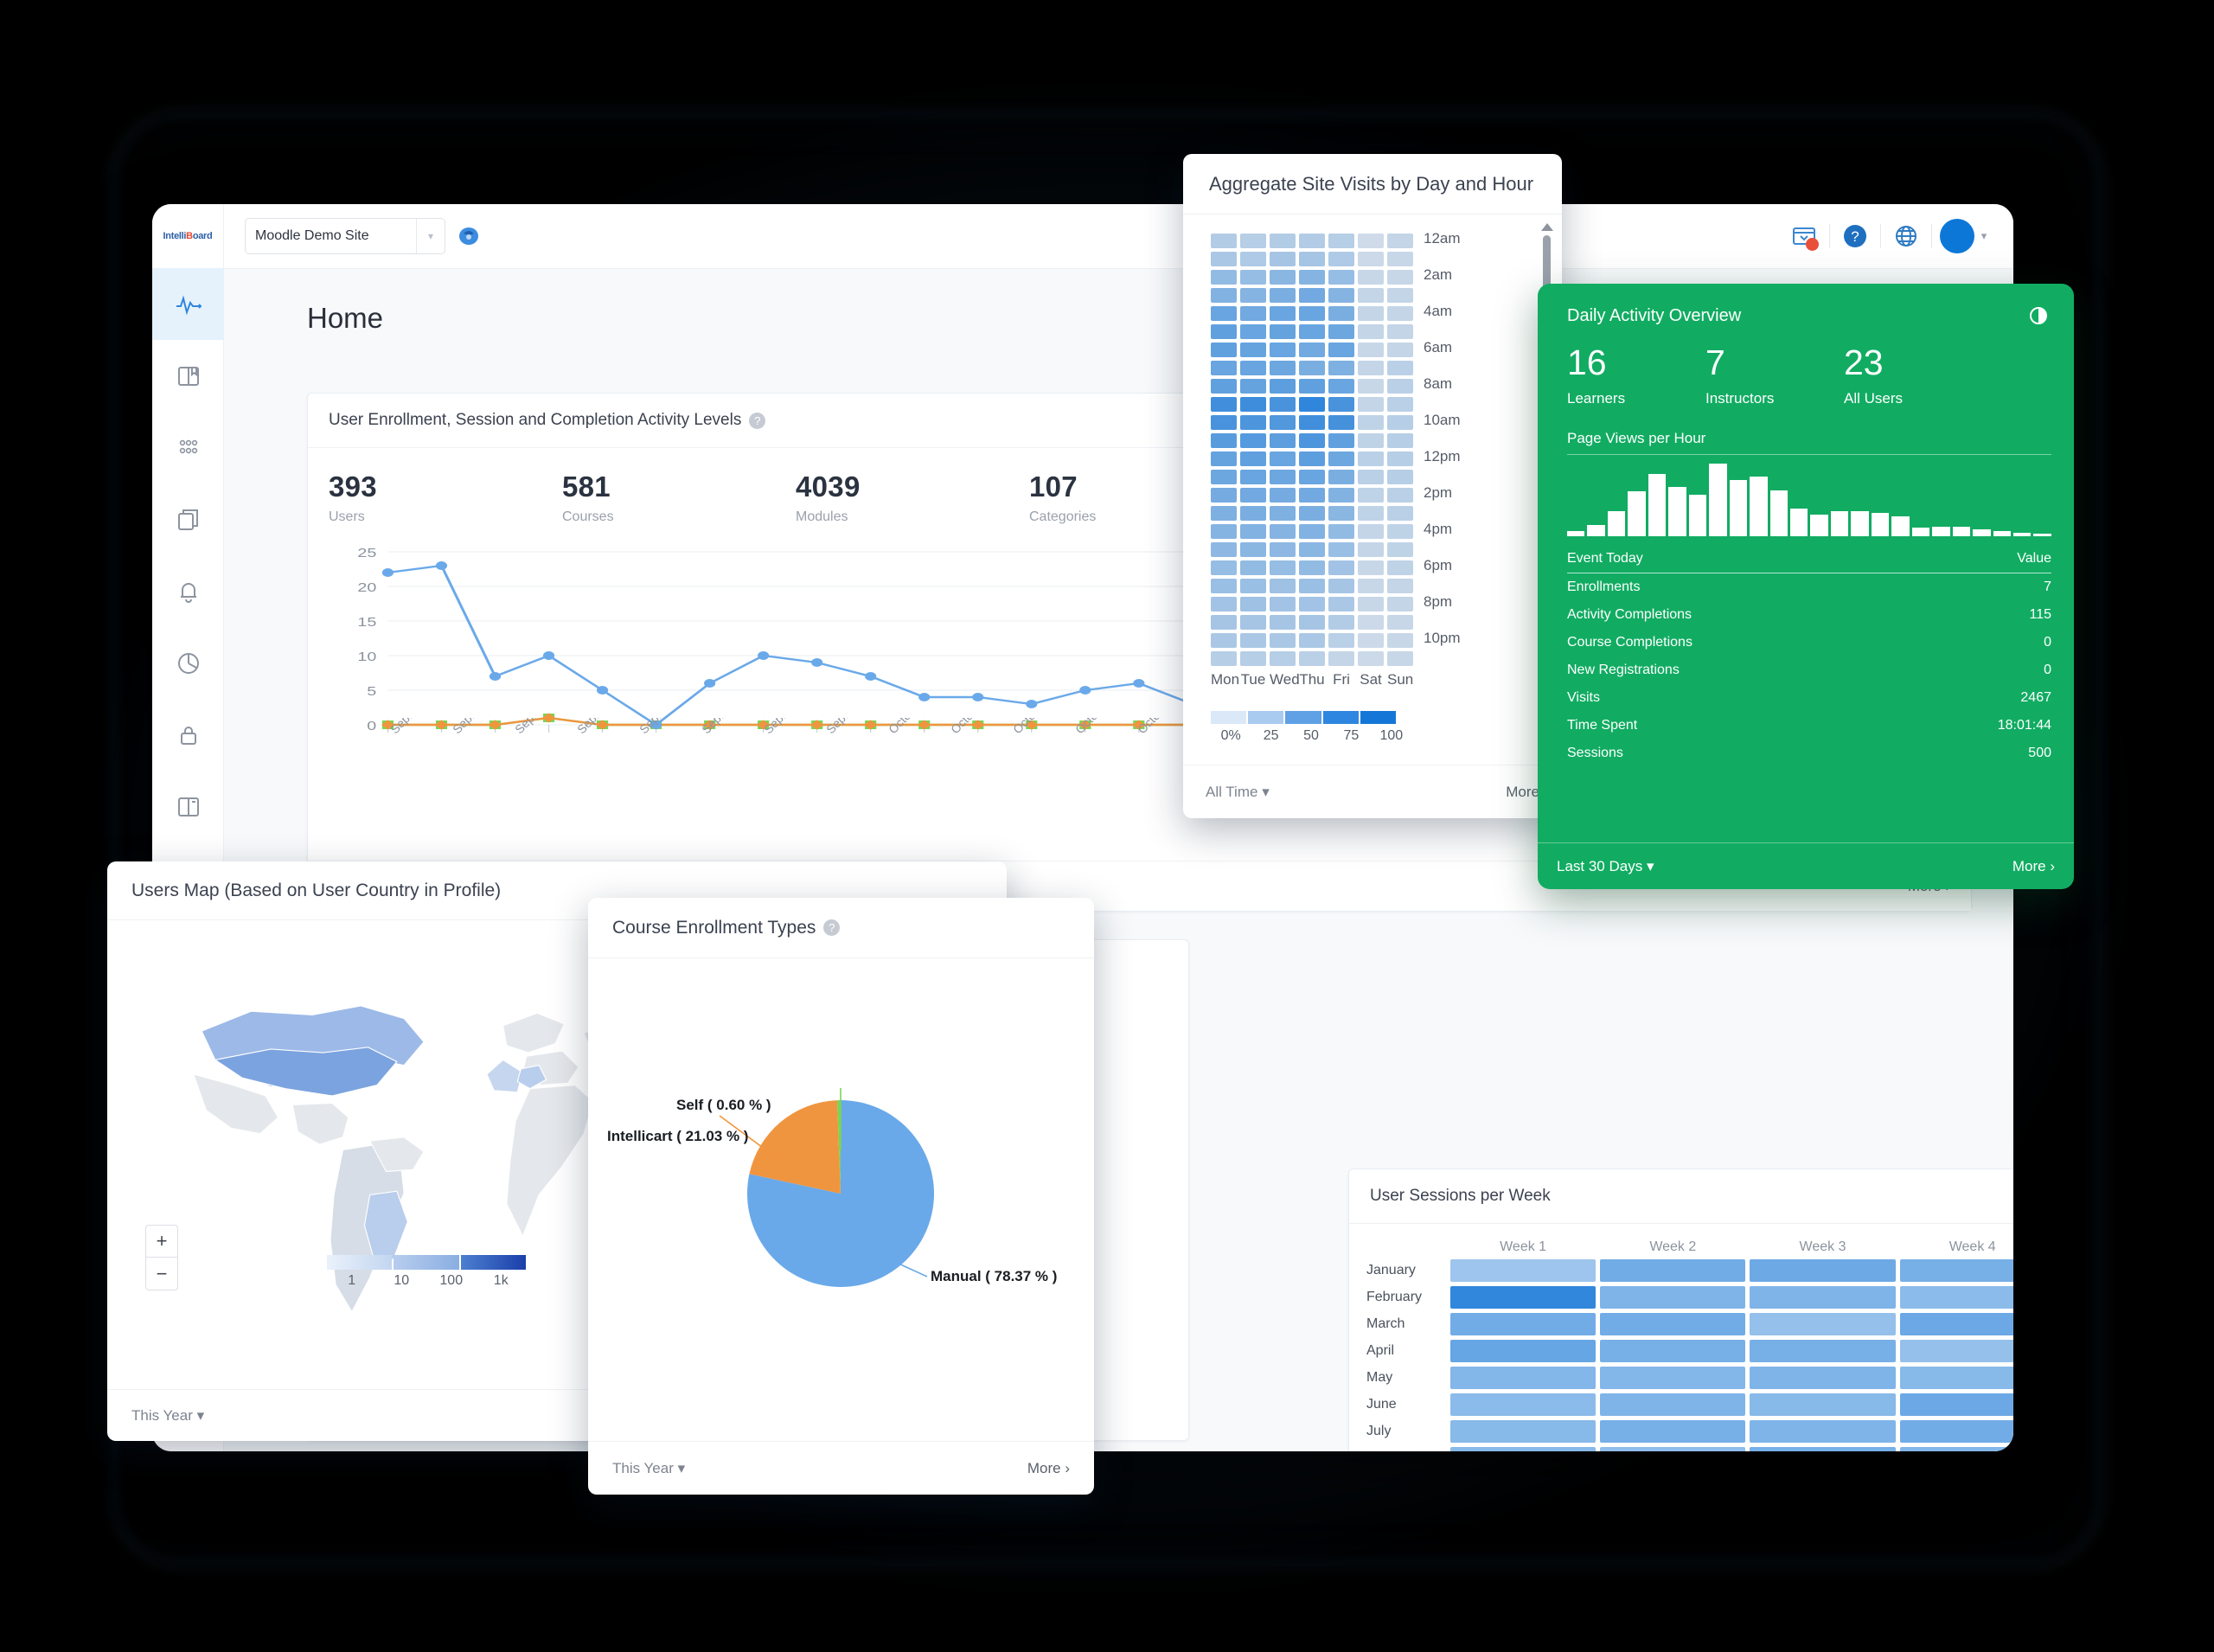  What do you see at coordinates (1605, 865) in the screenshot?
I see `period-selector: Last 30 Days ▾` at bounding box center [1605, 865].